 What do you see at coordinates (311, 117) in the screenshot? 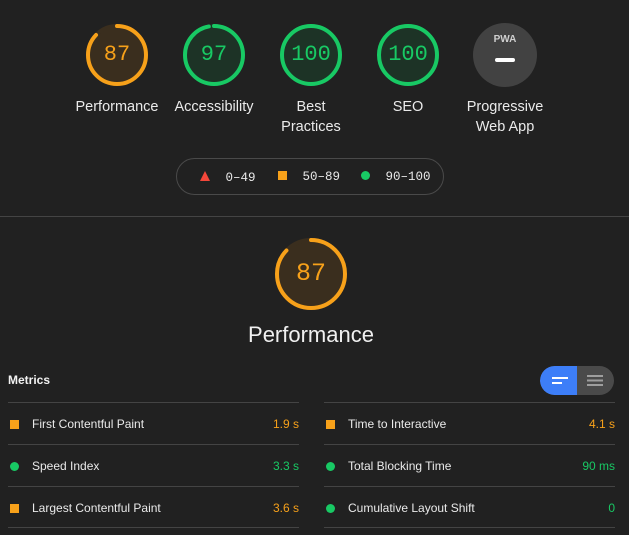
I see `best-practices-label: Best Practices` at bounding box center [311, 117].